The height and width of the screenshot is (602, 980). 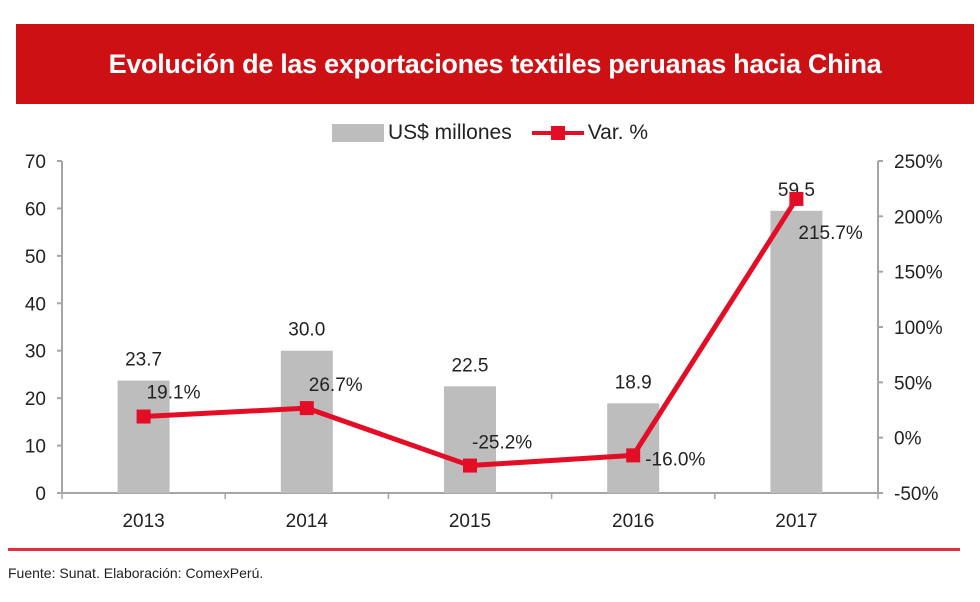 I want to click on y-right-tick-label: 250%, so click(x=918, y=162).